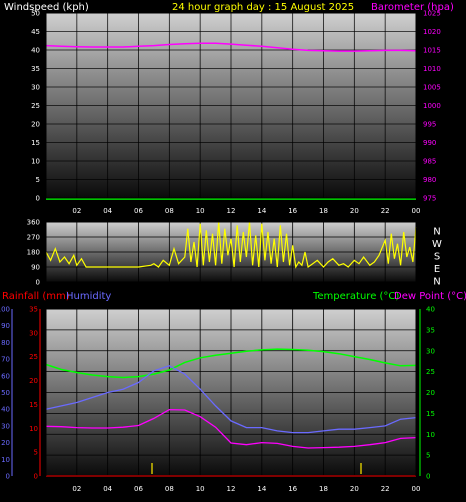 This screenshot has height=502, width=466. I want to click on windspeed-tick-label: 25, so click(35, 106).